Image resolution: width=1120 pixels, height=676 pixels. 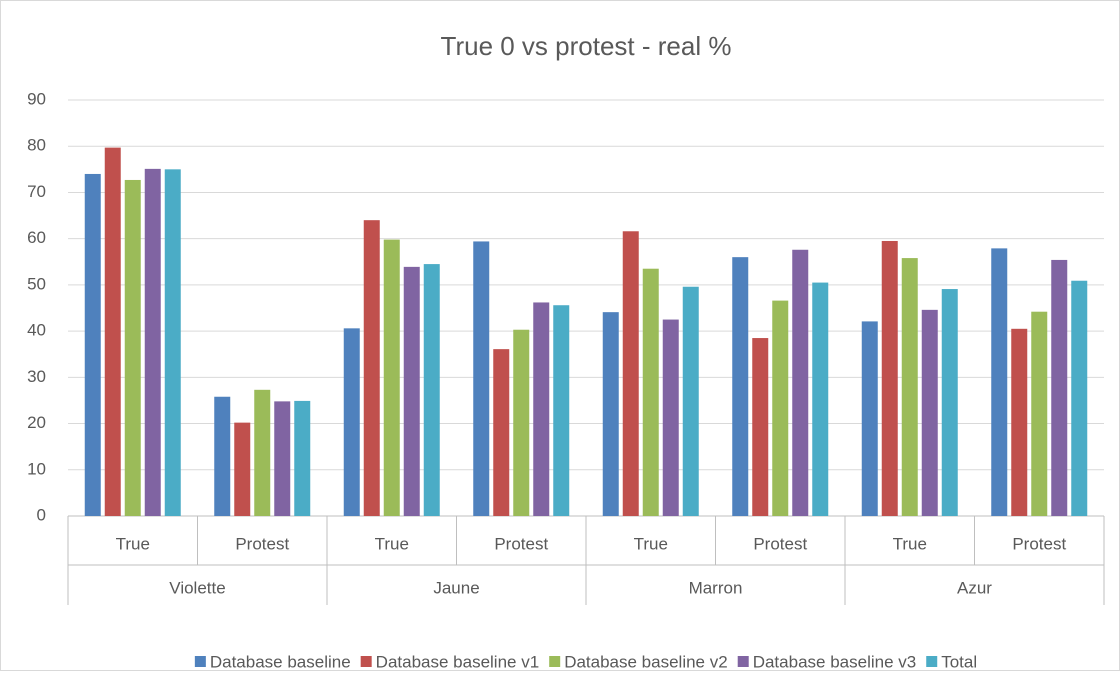 What do you see at coordinates (716, 587) in the screenshot?
I see `group-label: Marron` at bounding box center [716, 587].